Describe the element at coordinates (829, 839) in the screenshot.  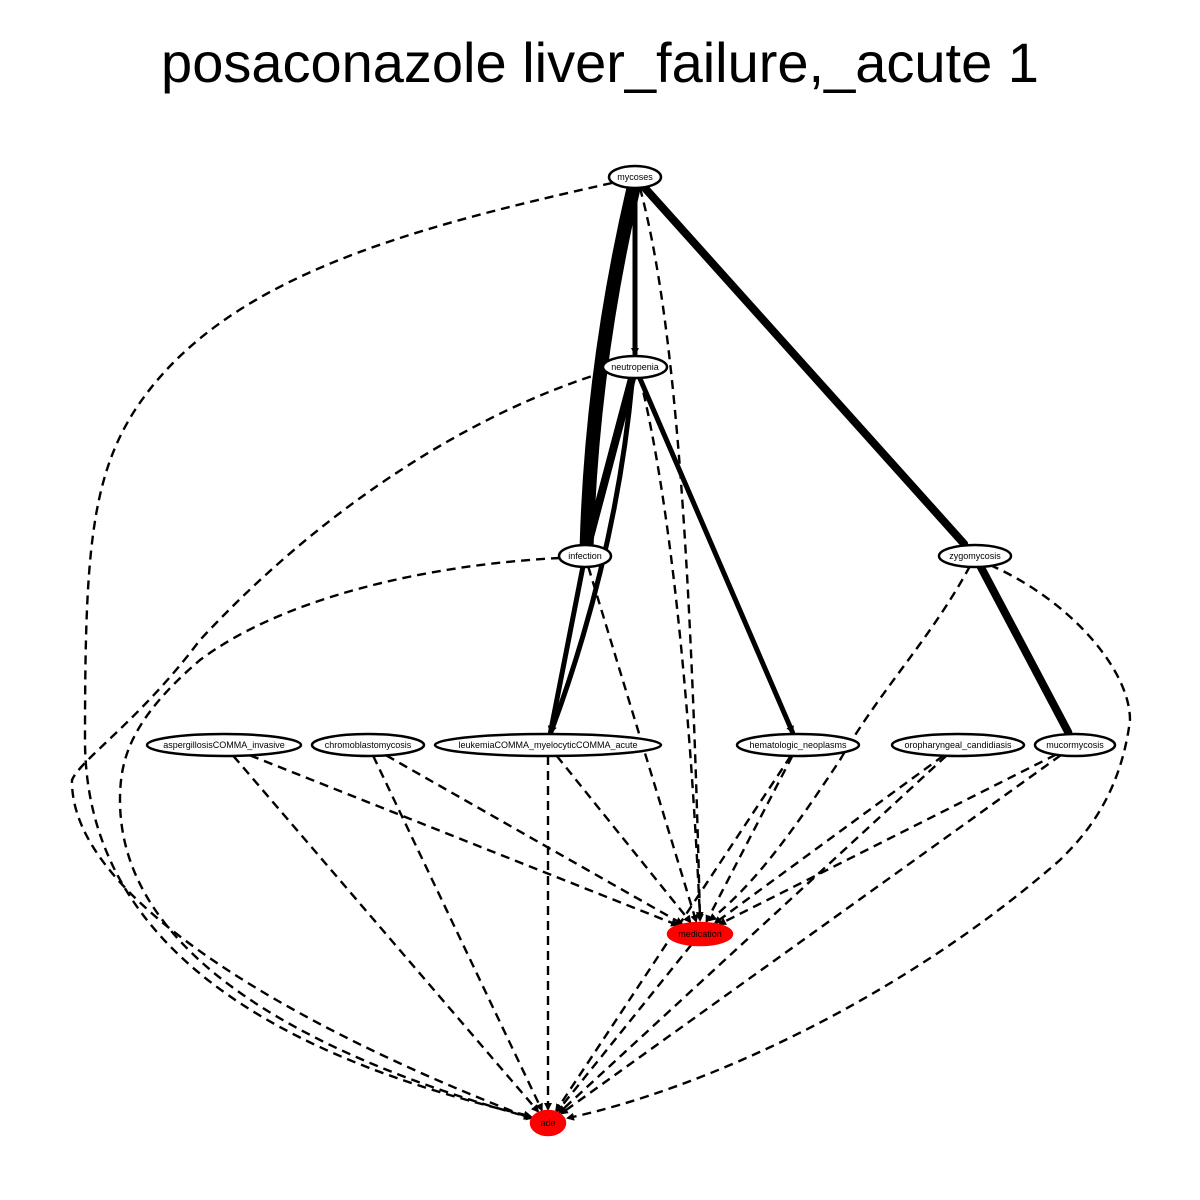
I see `edge-oropharyngeal-to-medication` at that location.